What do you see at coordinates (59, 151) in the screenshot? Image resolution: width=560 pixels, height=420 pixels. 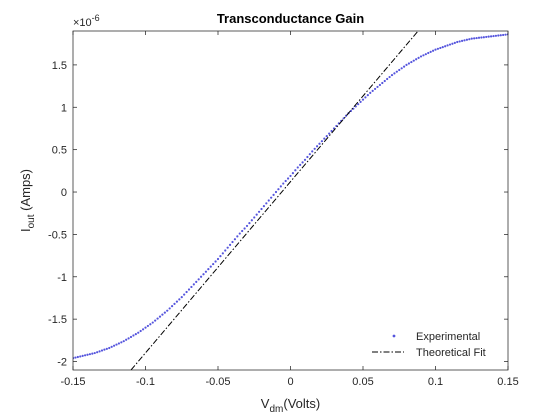 I see `y-tick-label: 0.5` at bounding box center [59, 151].